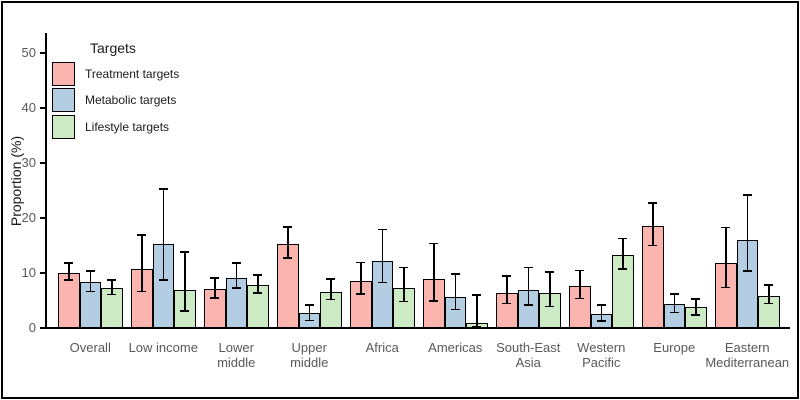 The height and width of the screenshot is (400, 800). I want to click on metabolic-targets-swatch, so click(63, 100).